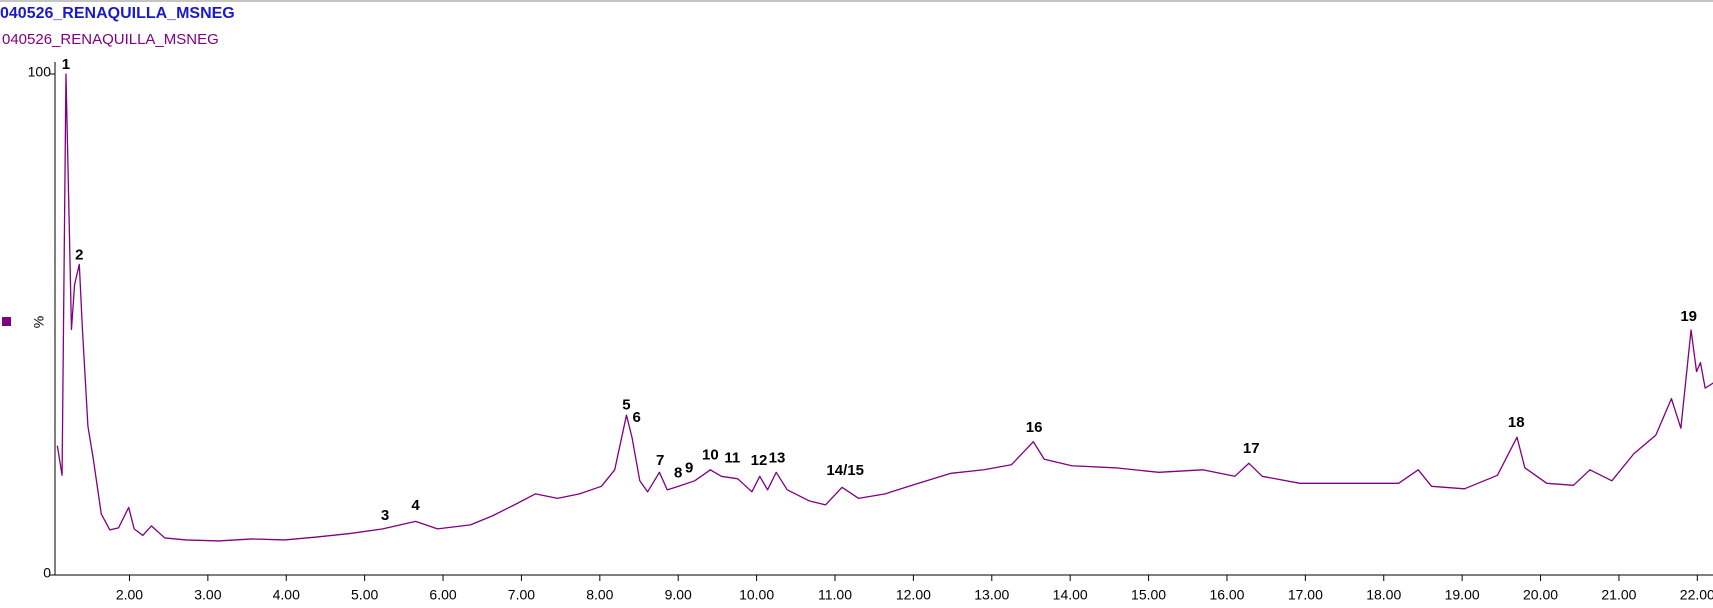 The height and width of the screenshot is (608, 1713). What do you see at coordinates (845, 470) in the screenshot?
I see `peak-label: 14/15` at bounding box center [845, 470].